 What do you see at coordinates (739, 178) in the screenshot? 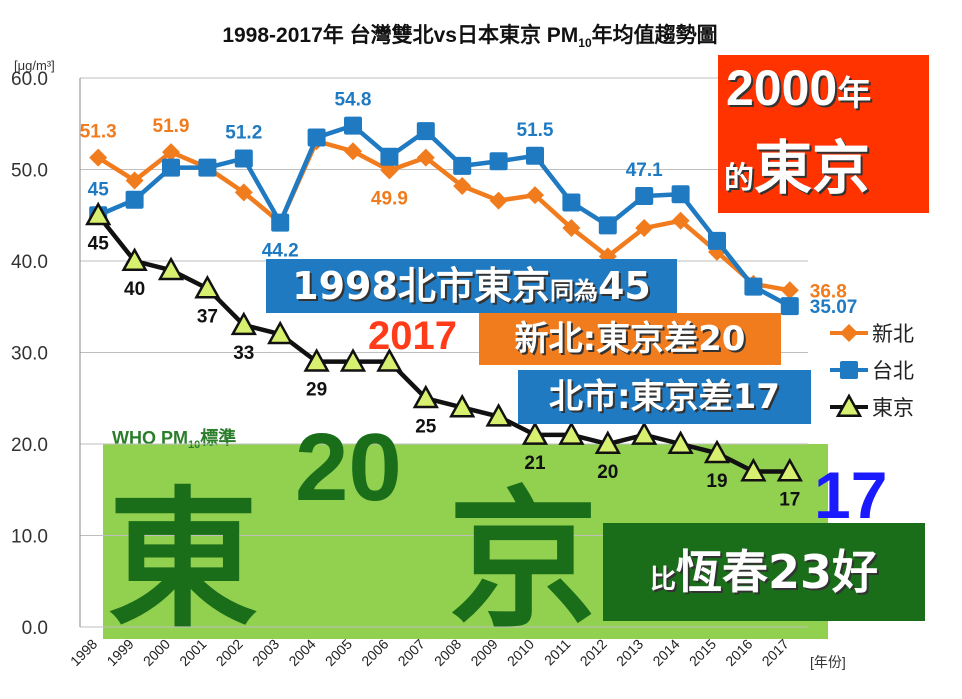
I see `callout-2000-de: 的` at bounding box center [739, 178].